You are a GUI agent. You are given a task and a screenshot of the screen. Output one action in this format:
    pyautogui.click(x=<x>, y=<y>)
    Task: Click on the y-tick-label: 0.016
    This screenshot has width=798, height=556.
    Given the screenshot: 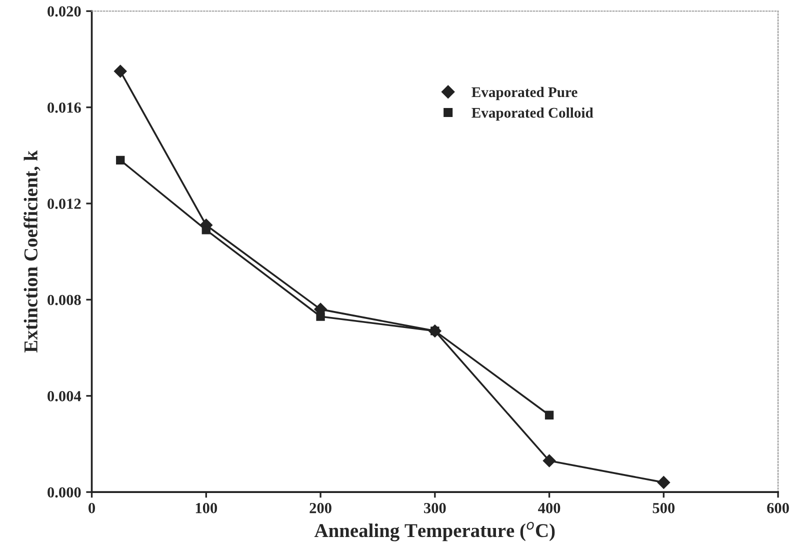 What is the action you would take?
    pyautogui.click(x=64, y=107)
    